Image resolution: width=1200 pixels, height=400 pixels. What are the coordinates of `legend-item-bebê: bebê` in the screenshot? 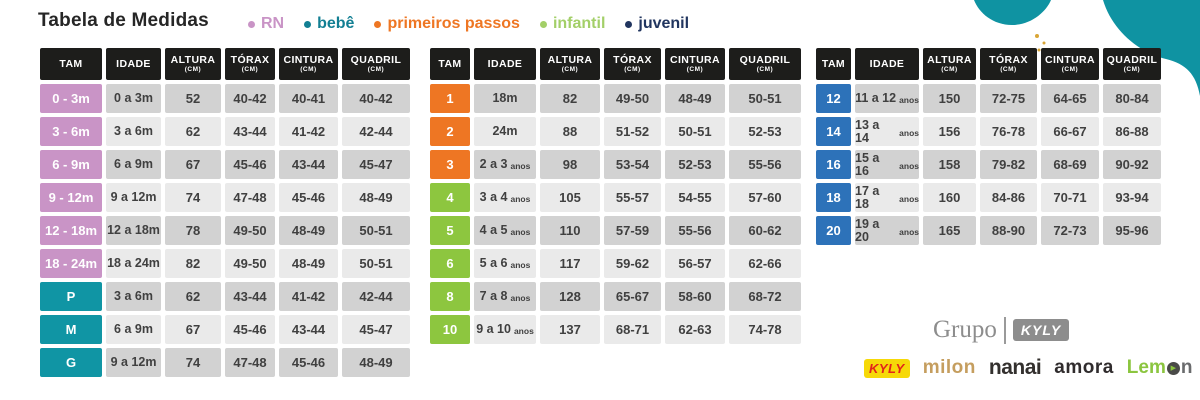 It's located at (329, 24).